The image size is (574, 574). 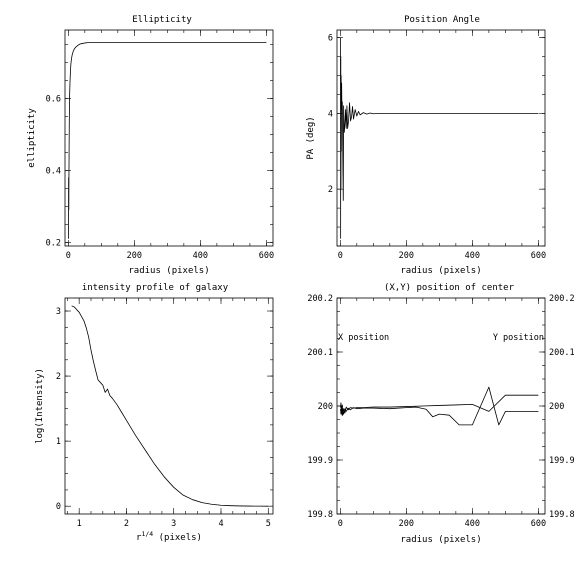 What do you see at coordinates (442, 20) in the screenshot?
I see `pa-title: Position Angle` at bounding box center [442, 20].